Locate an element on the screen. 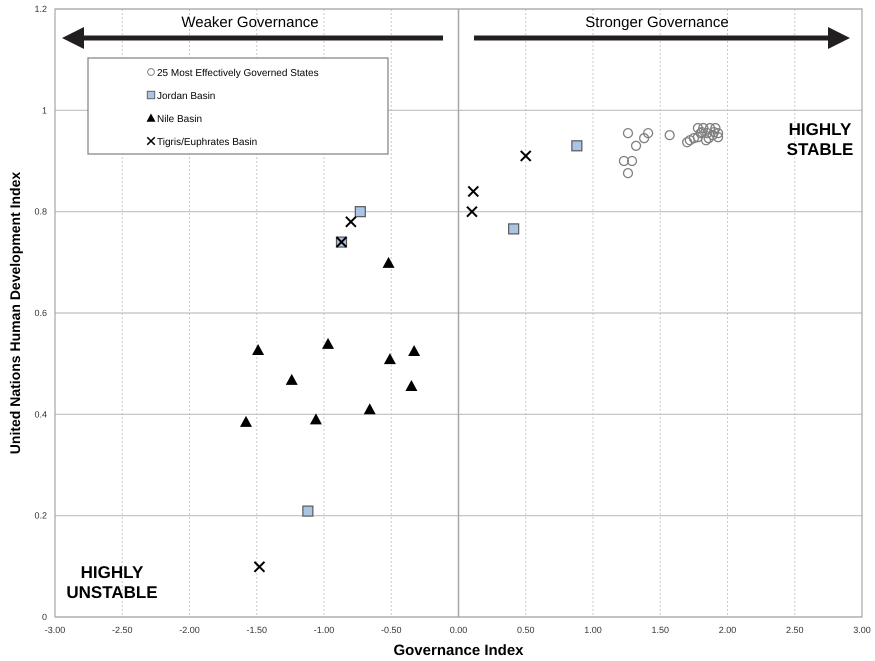  annotation: Stronger Governance is located at coordinates (657, 22).